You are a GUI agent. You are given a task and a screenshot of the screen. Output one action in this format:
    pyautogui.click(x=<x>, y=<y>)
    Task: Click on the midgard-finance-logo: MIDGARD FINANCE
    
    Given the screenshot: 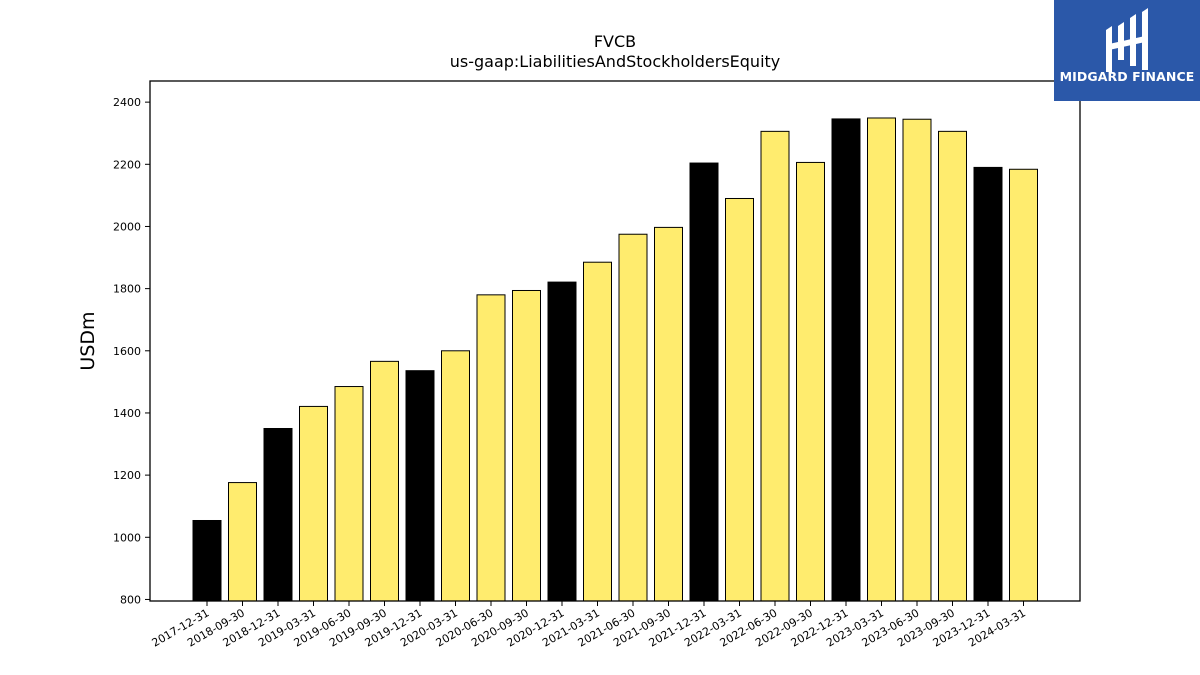 What is the action you would take?
    pyautogui.click(x=1127, y=50)
    